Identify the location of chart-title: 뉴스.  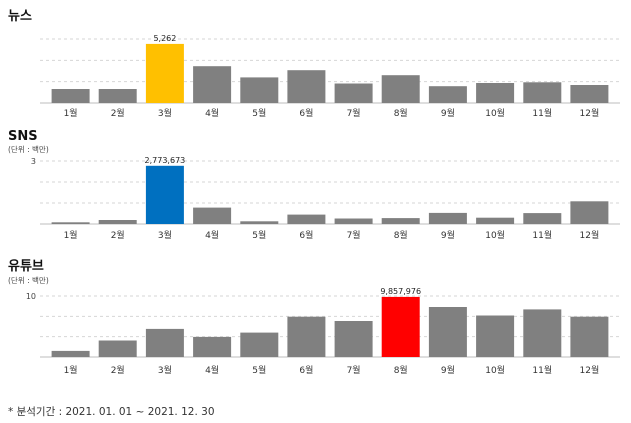
(20, 16).